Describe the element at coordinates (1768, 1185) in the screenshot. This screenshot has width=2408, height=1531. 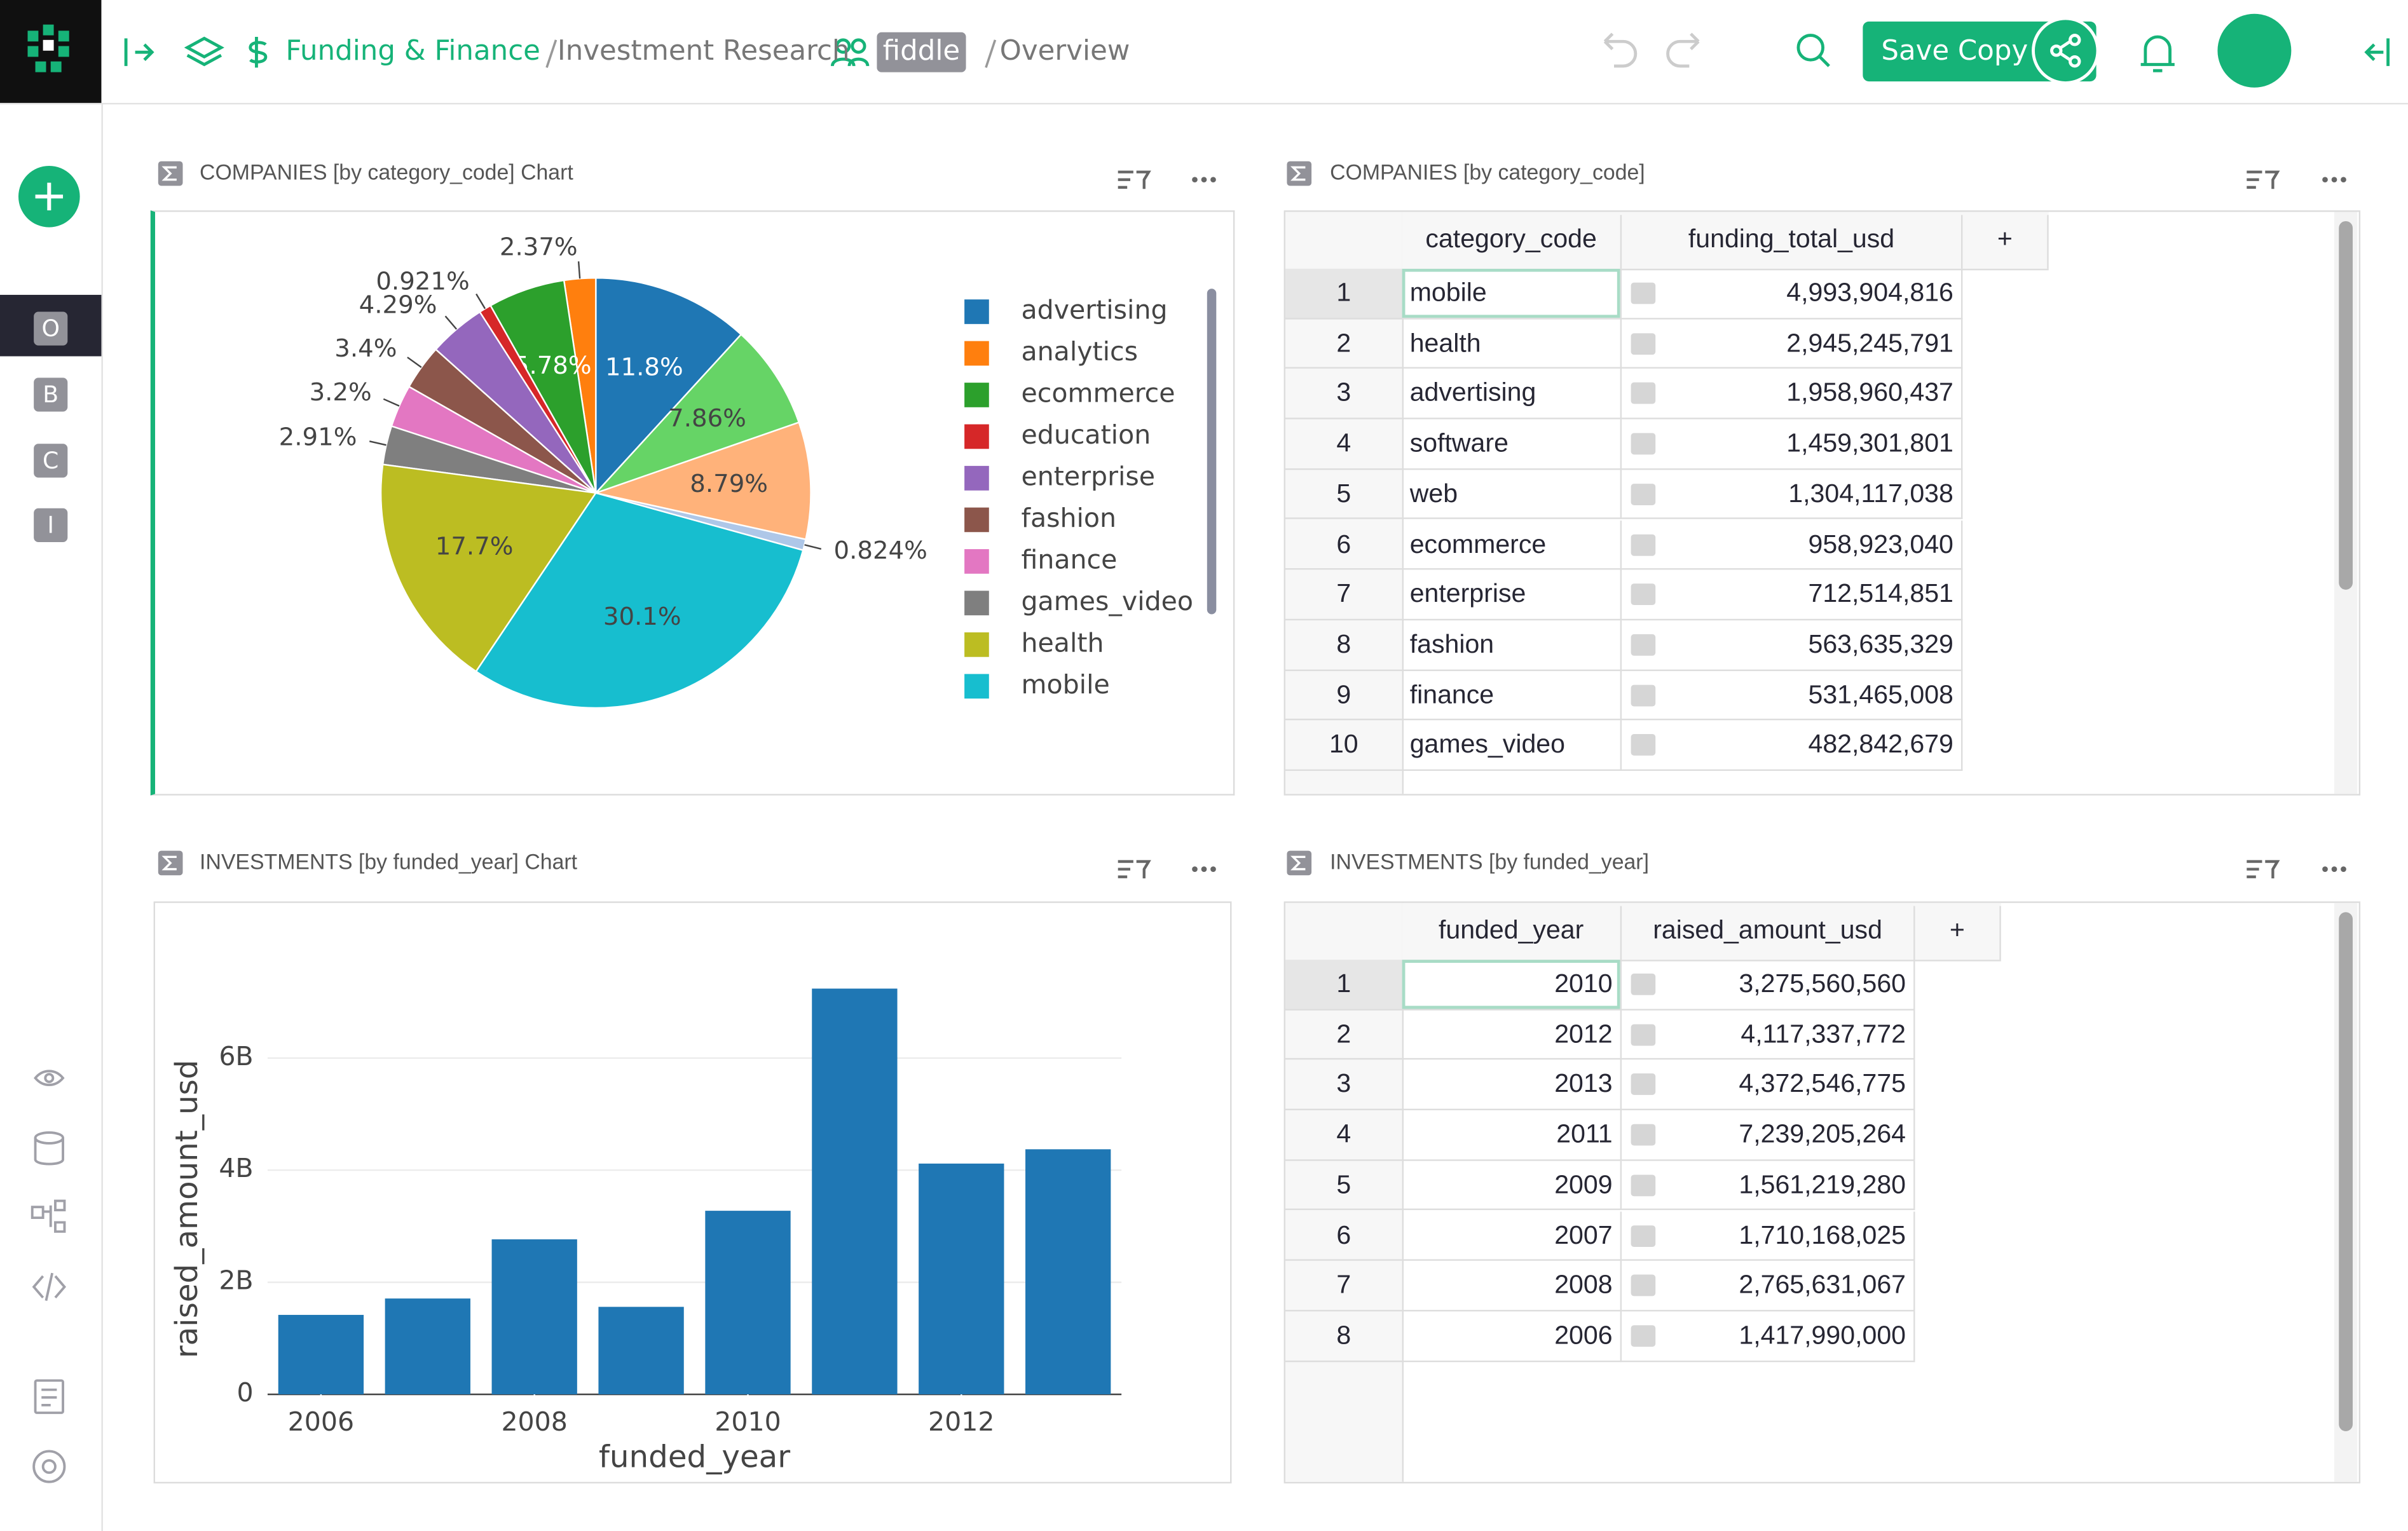
I see `table-cell: 1,561,219,280` at that location.